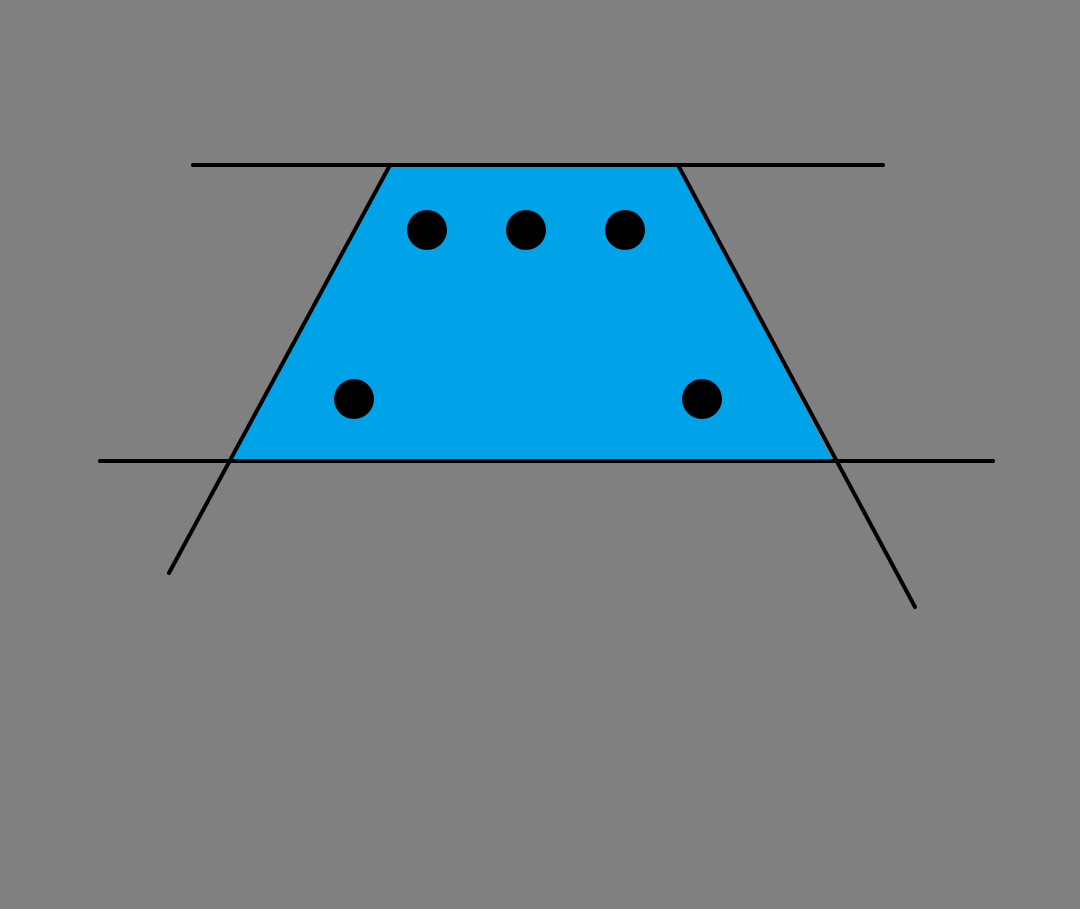 The image size is (1080, 909). What do you see at coordinates (796, 386) in the screenshot?
I see `right-slant-line` at bounding box center [796, 386].